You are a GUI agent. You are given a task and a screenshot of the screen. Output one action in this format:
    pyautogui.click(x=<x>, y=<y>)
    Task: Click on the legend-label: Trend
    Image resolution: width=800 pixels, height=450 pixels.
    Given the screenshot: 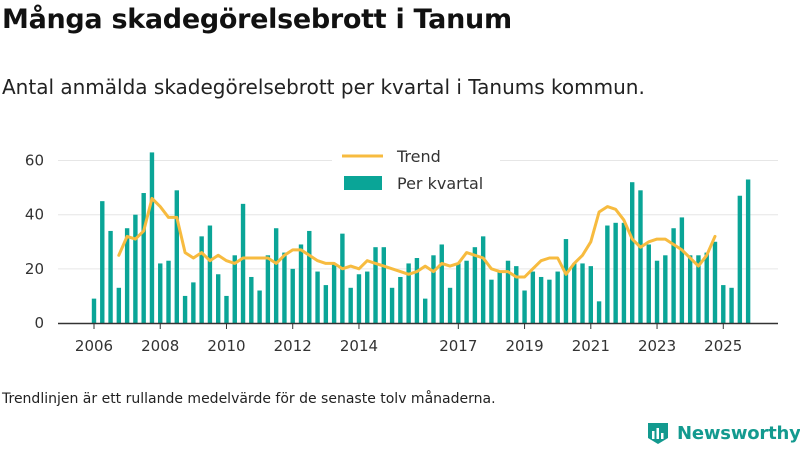 What is the action you would take?
    pyautogui.click(x=418, y=156)
    